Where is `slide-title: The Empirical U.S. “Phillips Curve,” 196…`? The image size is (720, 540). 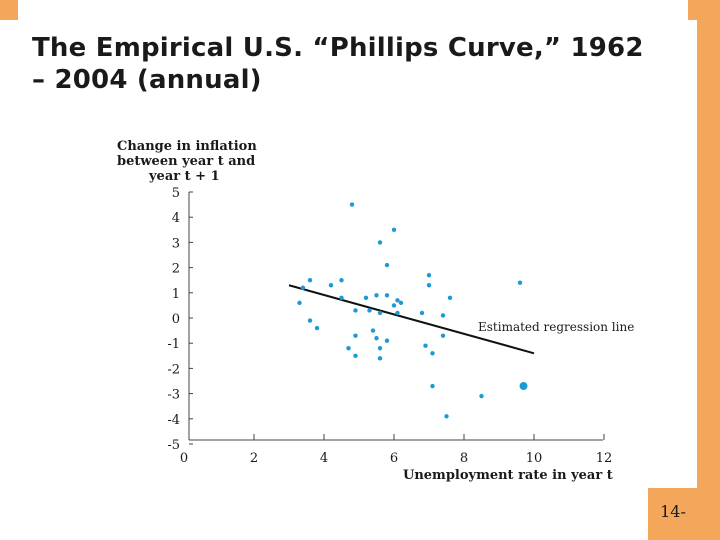
slide-title: The Empirical U.S. “Phillips Curve,” 196… is located at coordinates (357, 64).